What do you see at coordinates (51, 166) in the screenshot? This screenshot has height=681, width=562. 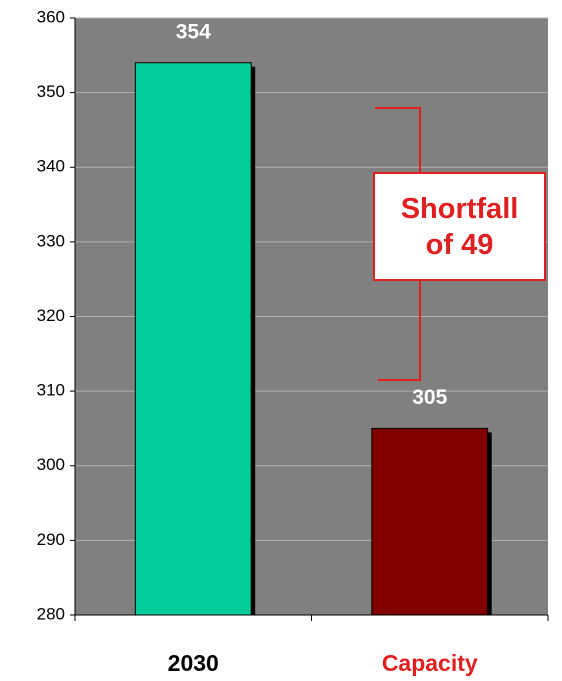 I see `y-tick-label: 340` at bounding box center [51, 166].